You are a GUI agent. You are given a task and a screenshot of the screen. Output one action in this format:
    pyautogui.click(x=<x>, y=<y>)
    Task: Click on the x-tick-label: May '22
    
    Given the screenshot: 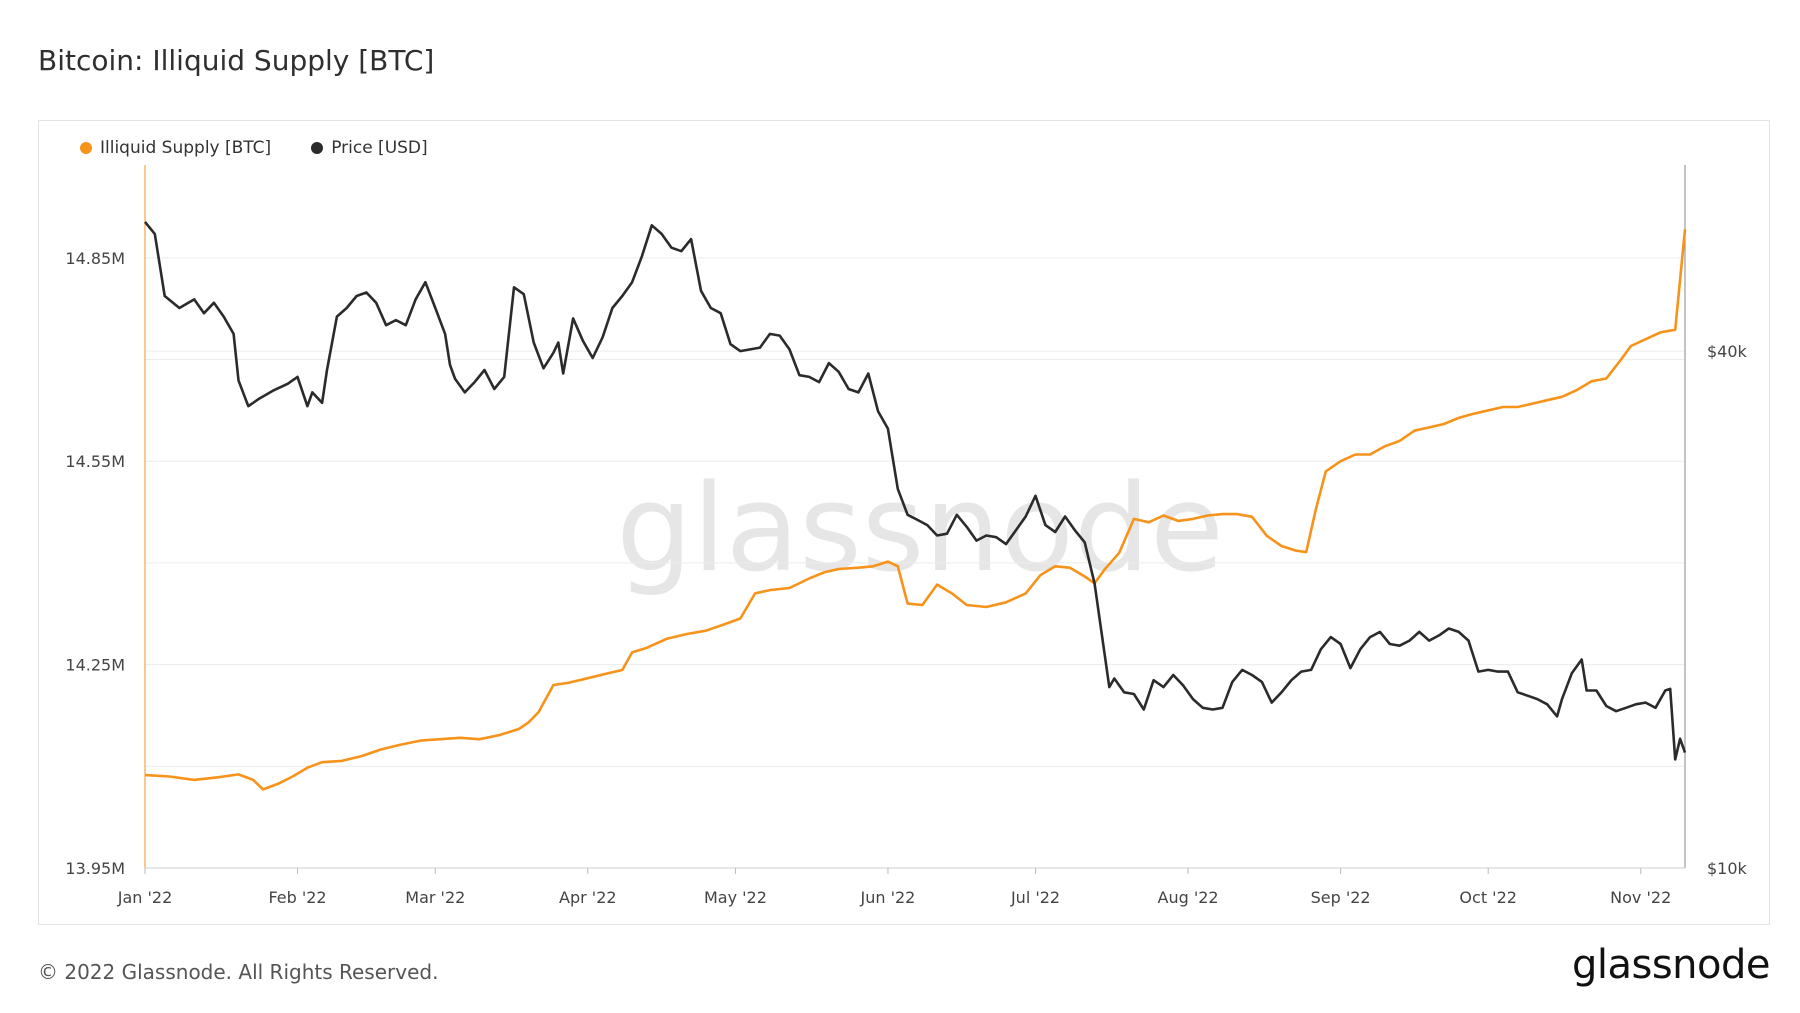 What is the action you would take?
    pyautogui.click(x=735, y=897)
    